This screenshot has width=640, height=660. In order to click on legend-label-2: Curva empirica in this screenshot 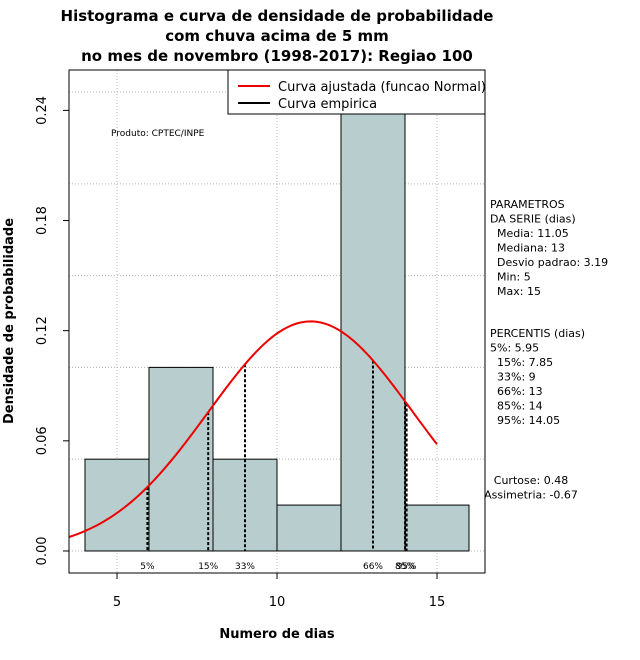, I will do `click(327, 104)`.